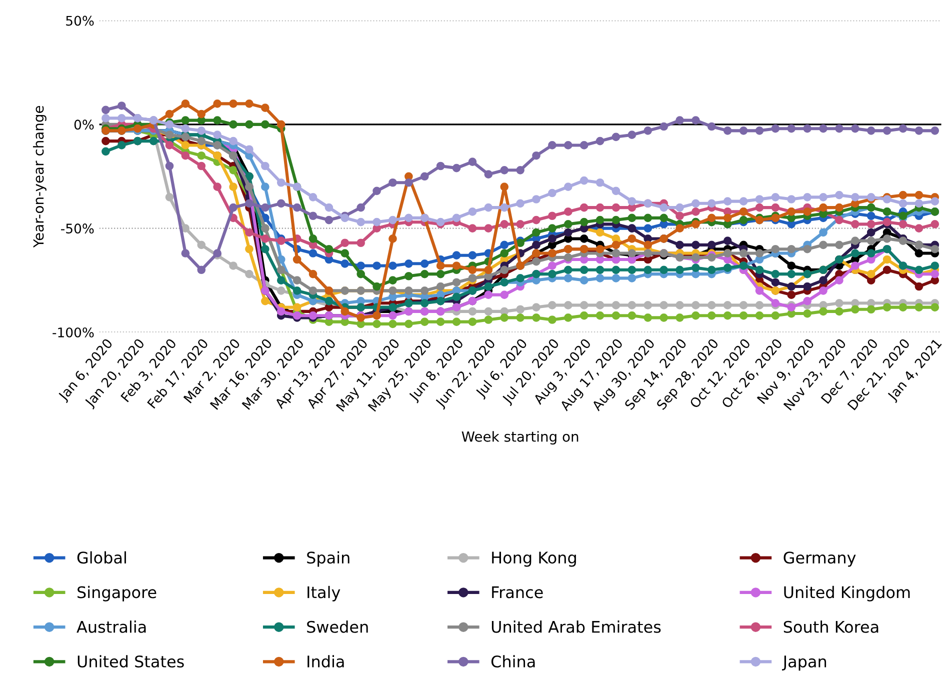 The width and height of the screenshot is (946, 685). What do you see at coordinates (117, 594) in the screenshot?
I see `legend-label: Singapore` at bounding box center [117, 594].